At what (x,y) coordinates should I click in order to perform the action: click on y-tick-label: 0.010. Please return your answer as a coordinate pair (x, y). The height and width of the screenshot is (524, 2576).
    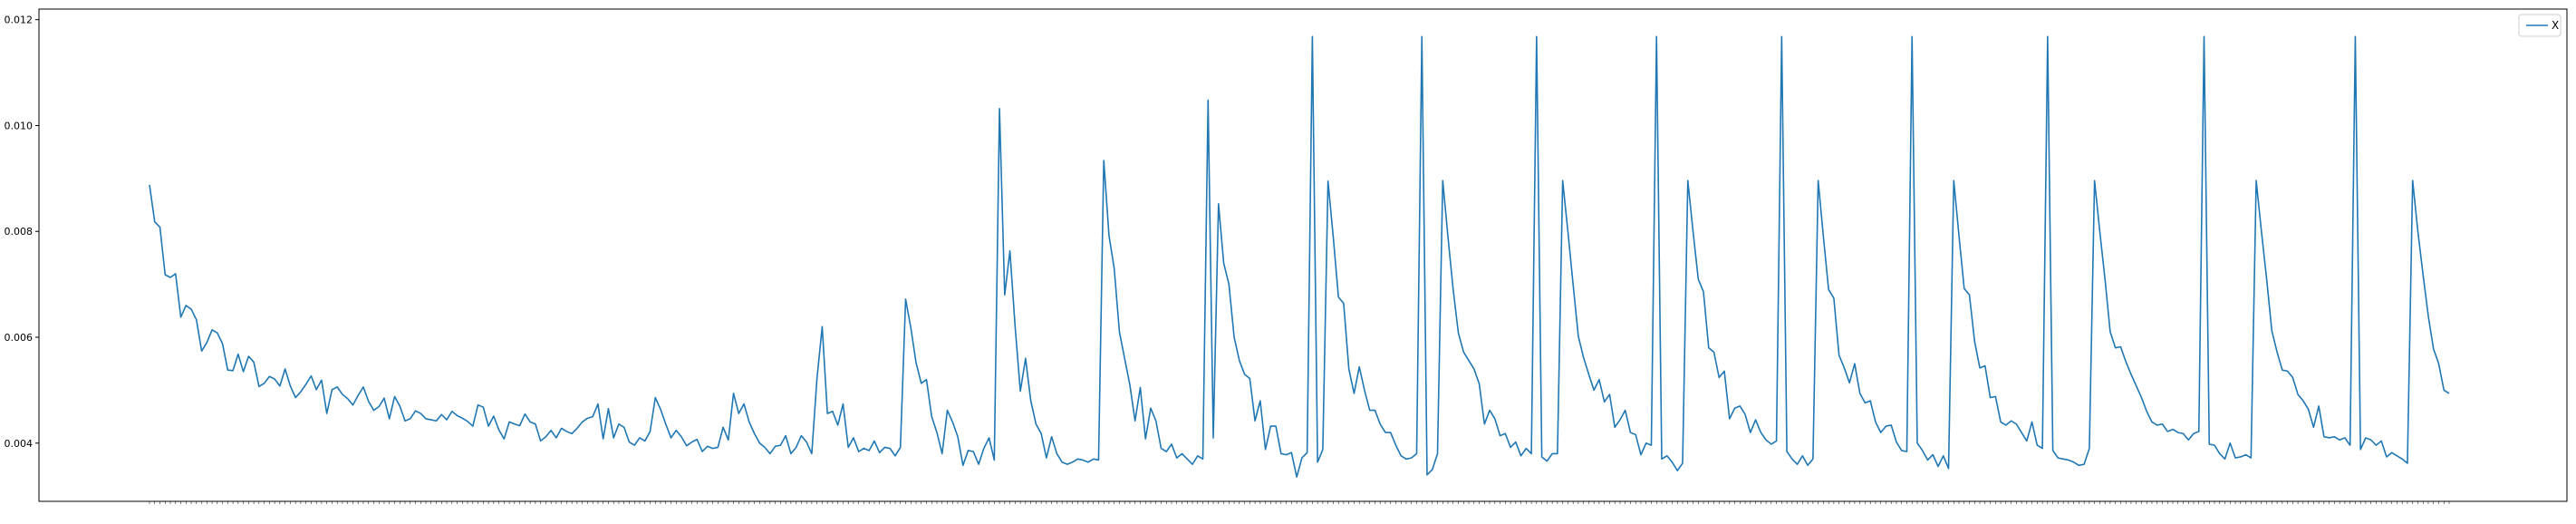
    Looking at the image, I should click on (19, 125).